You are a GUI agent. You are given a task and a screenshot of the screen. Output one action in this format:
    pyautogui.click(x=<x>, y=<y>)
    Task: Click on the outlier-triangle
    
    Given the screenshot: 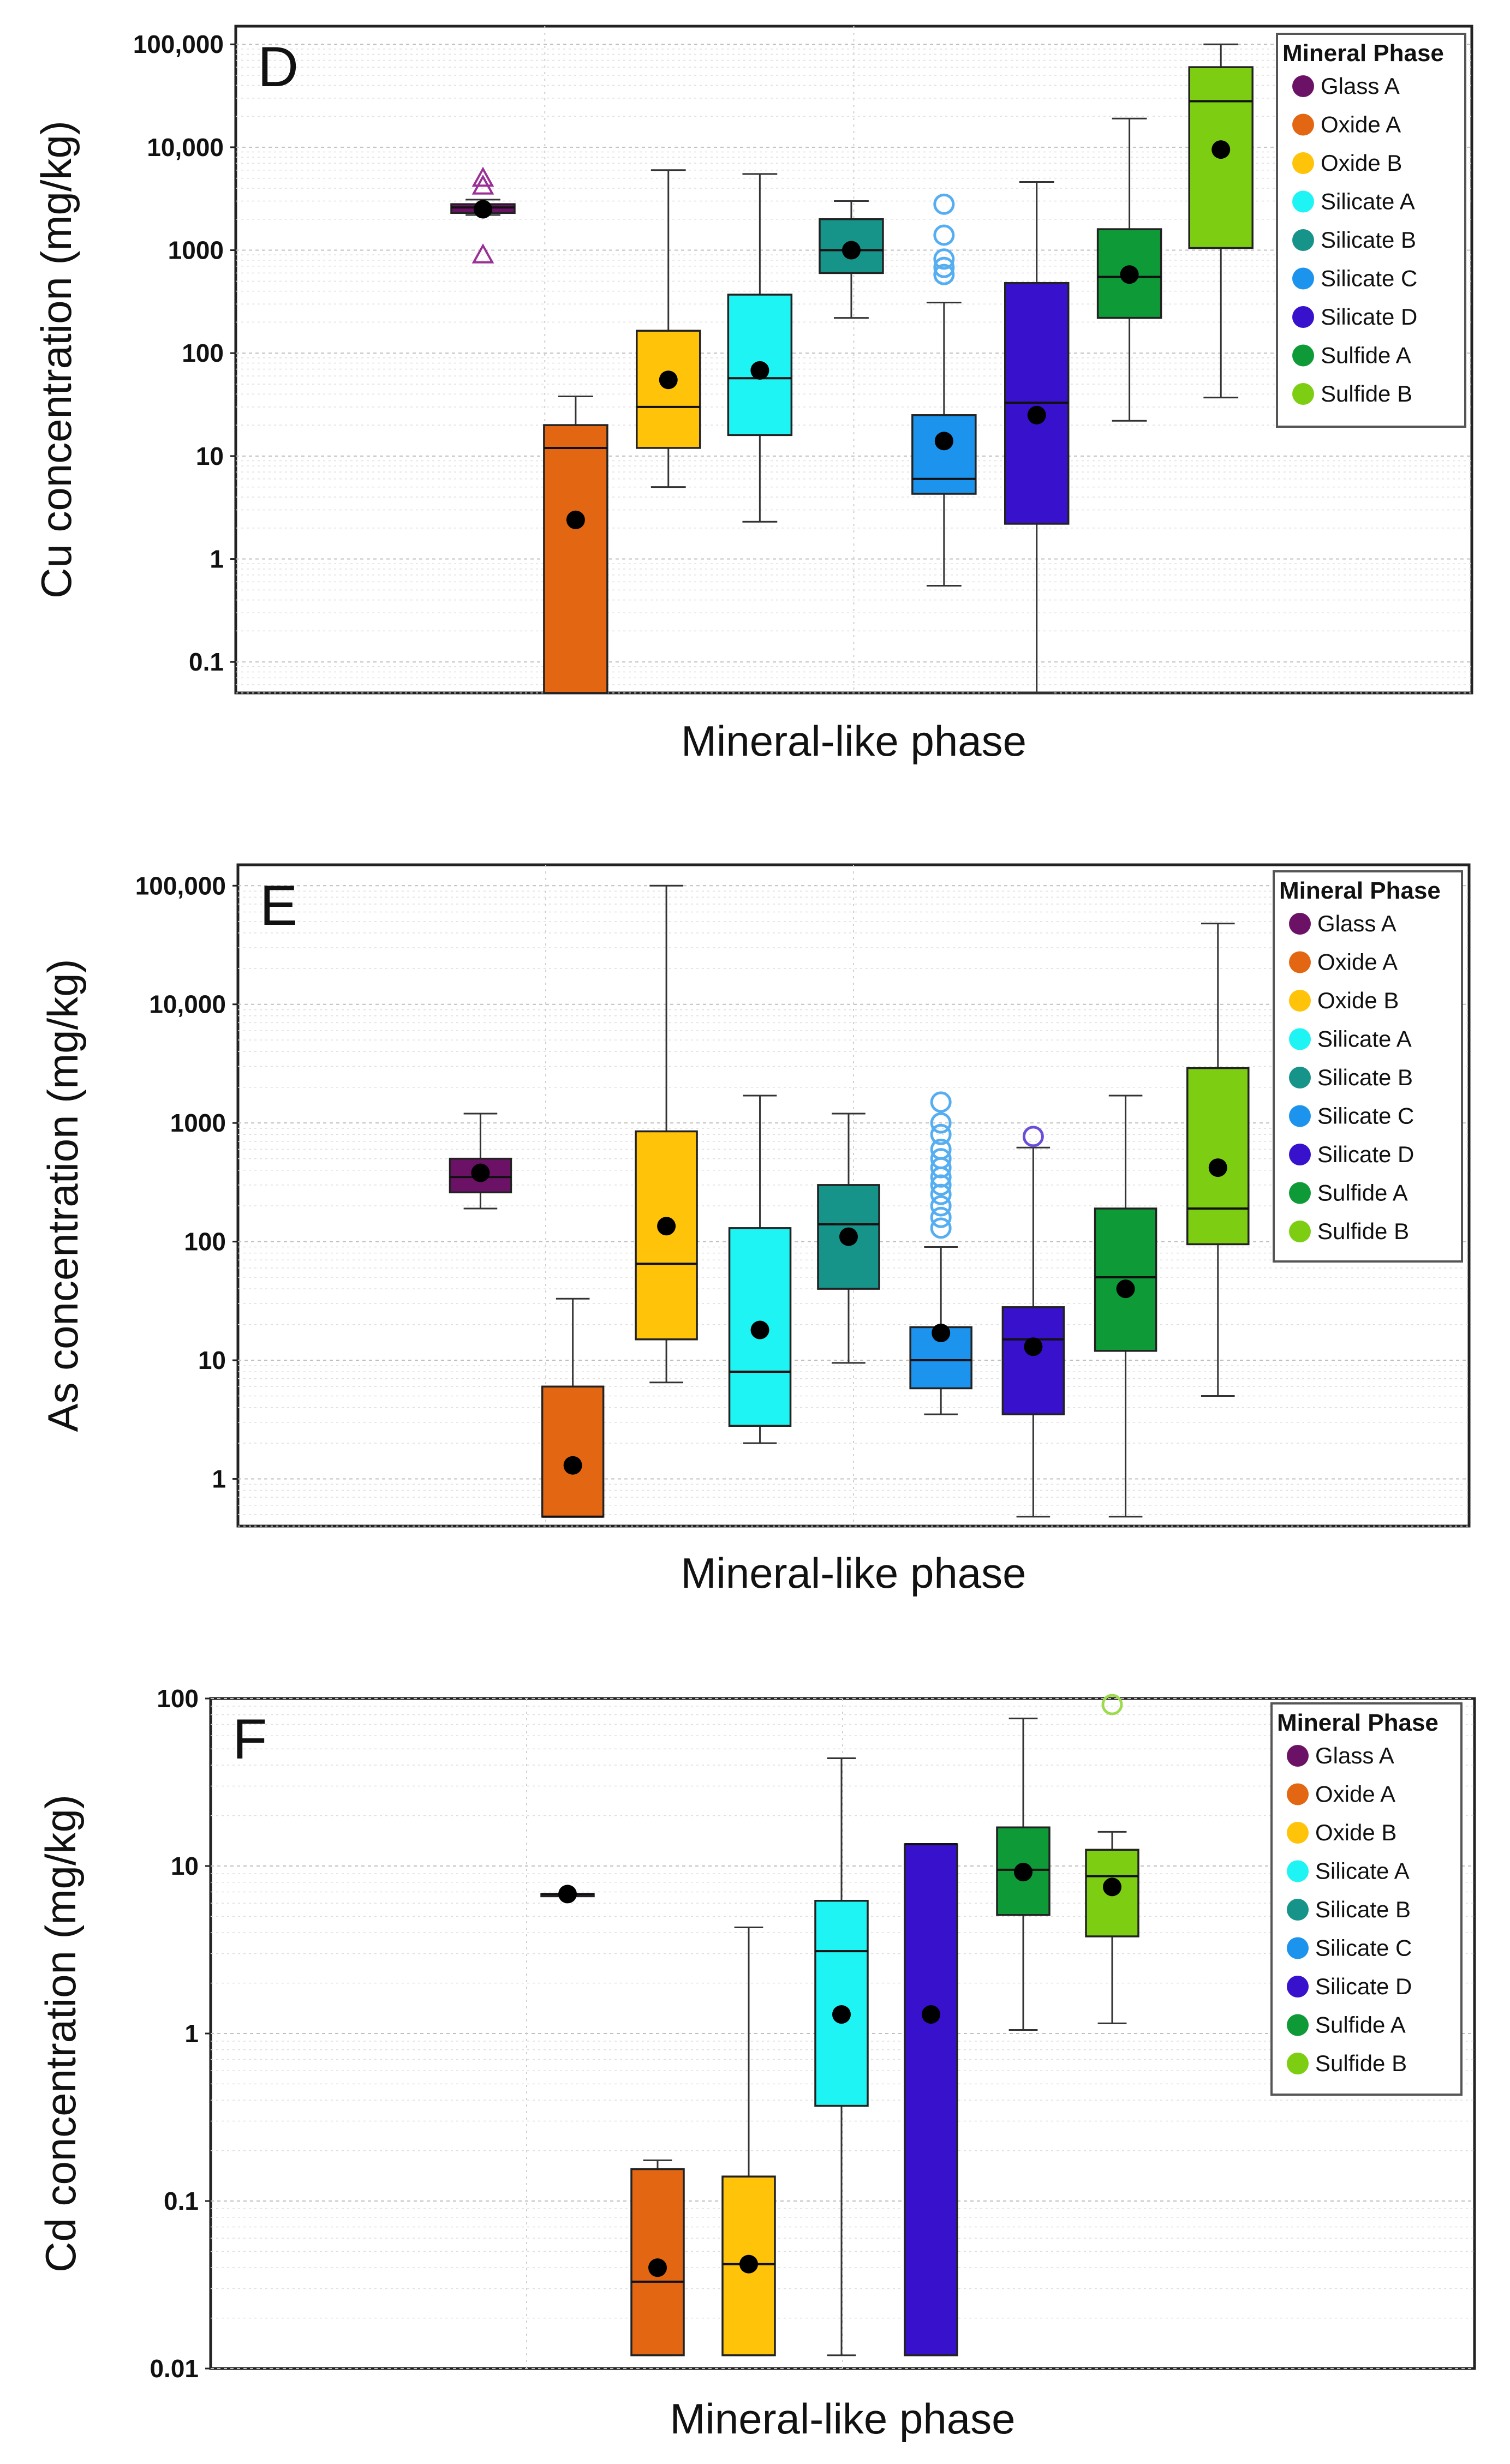 What is the action you would take?
    pyautogui.click(x=482, y=176)
    